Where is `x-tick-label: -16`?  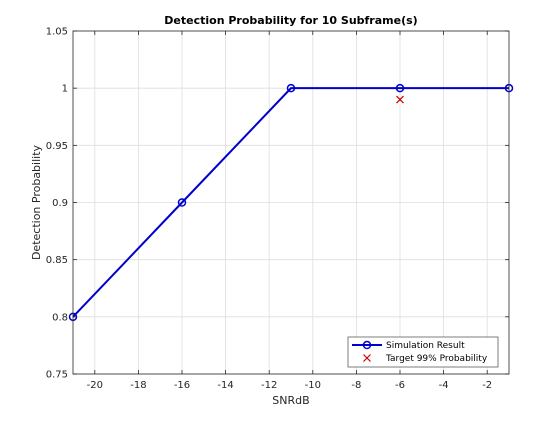
x-tick-label: -16 is located at coordinates (182, 385).